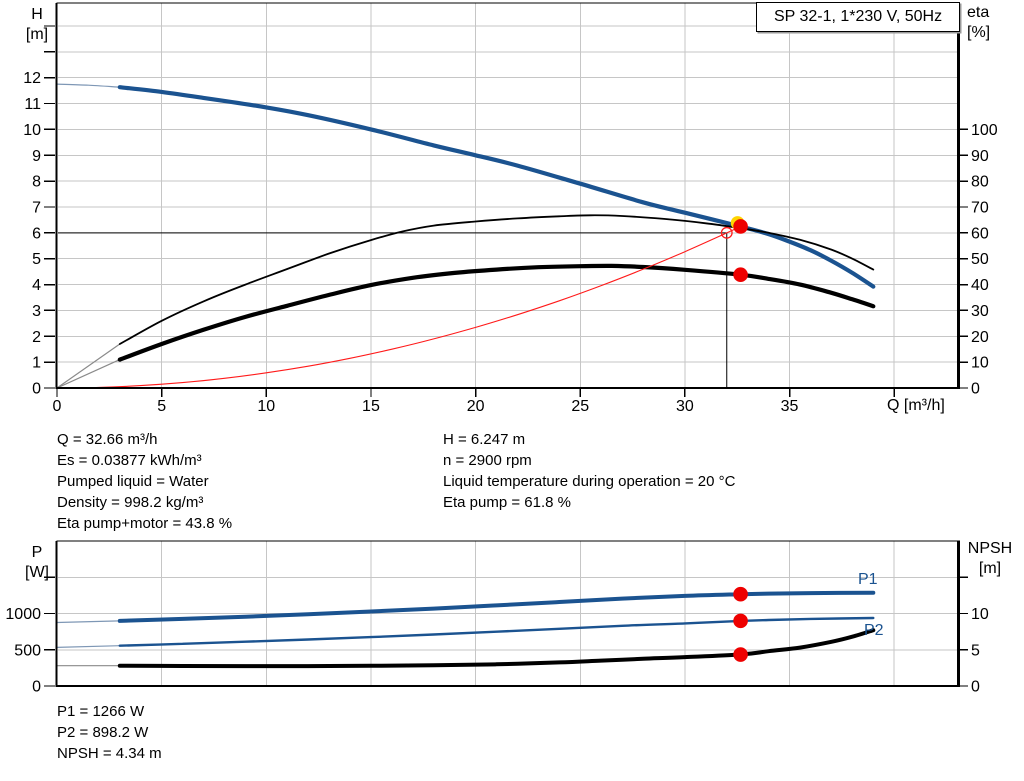 The width and height of the screenshot is (1024, 781). I want to click on tick-label-right-50: 50, so click(980, 259).